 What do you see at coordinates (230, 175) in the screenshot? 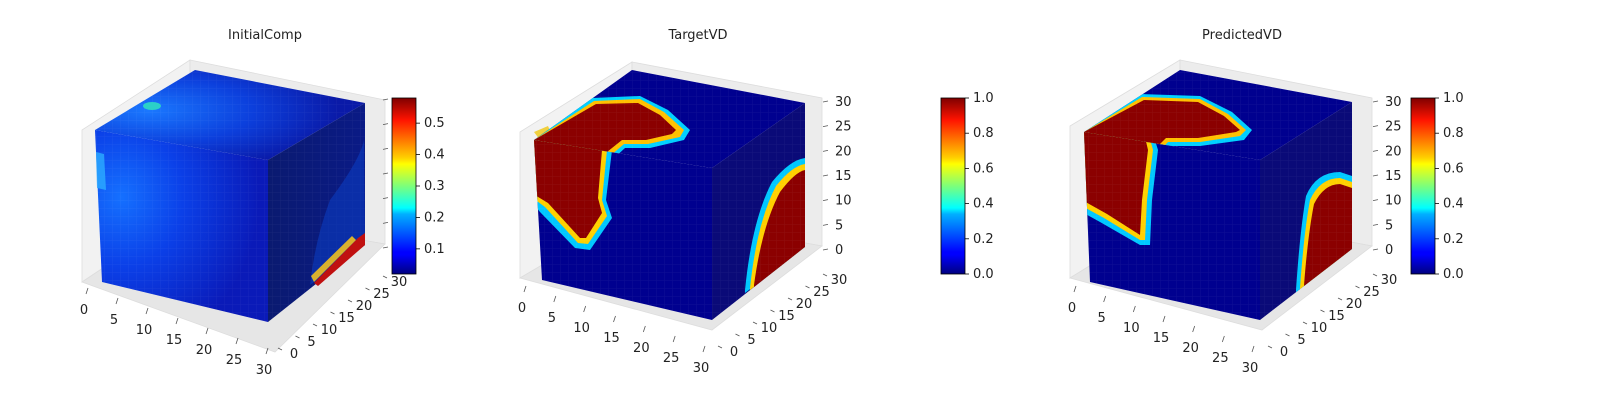
I see `panel-initialcomp: InitialComp` at bounding box center [230, 175].